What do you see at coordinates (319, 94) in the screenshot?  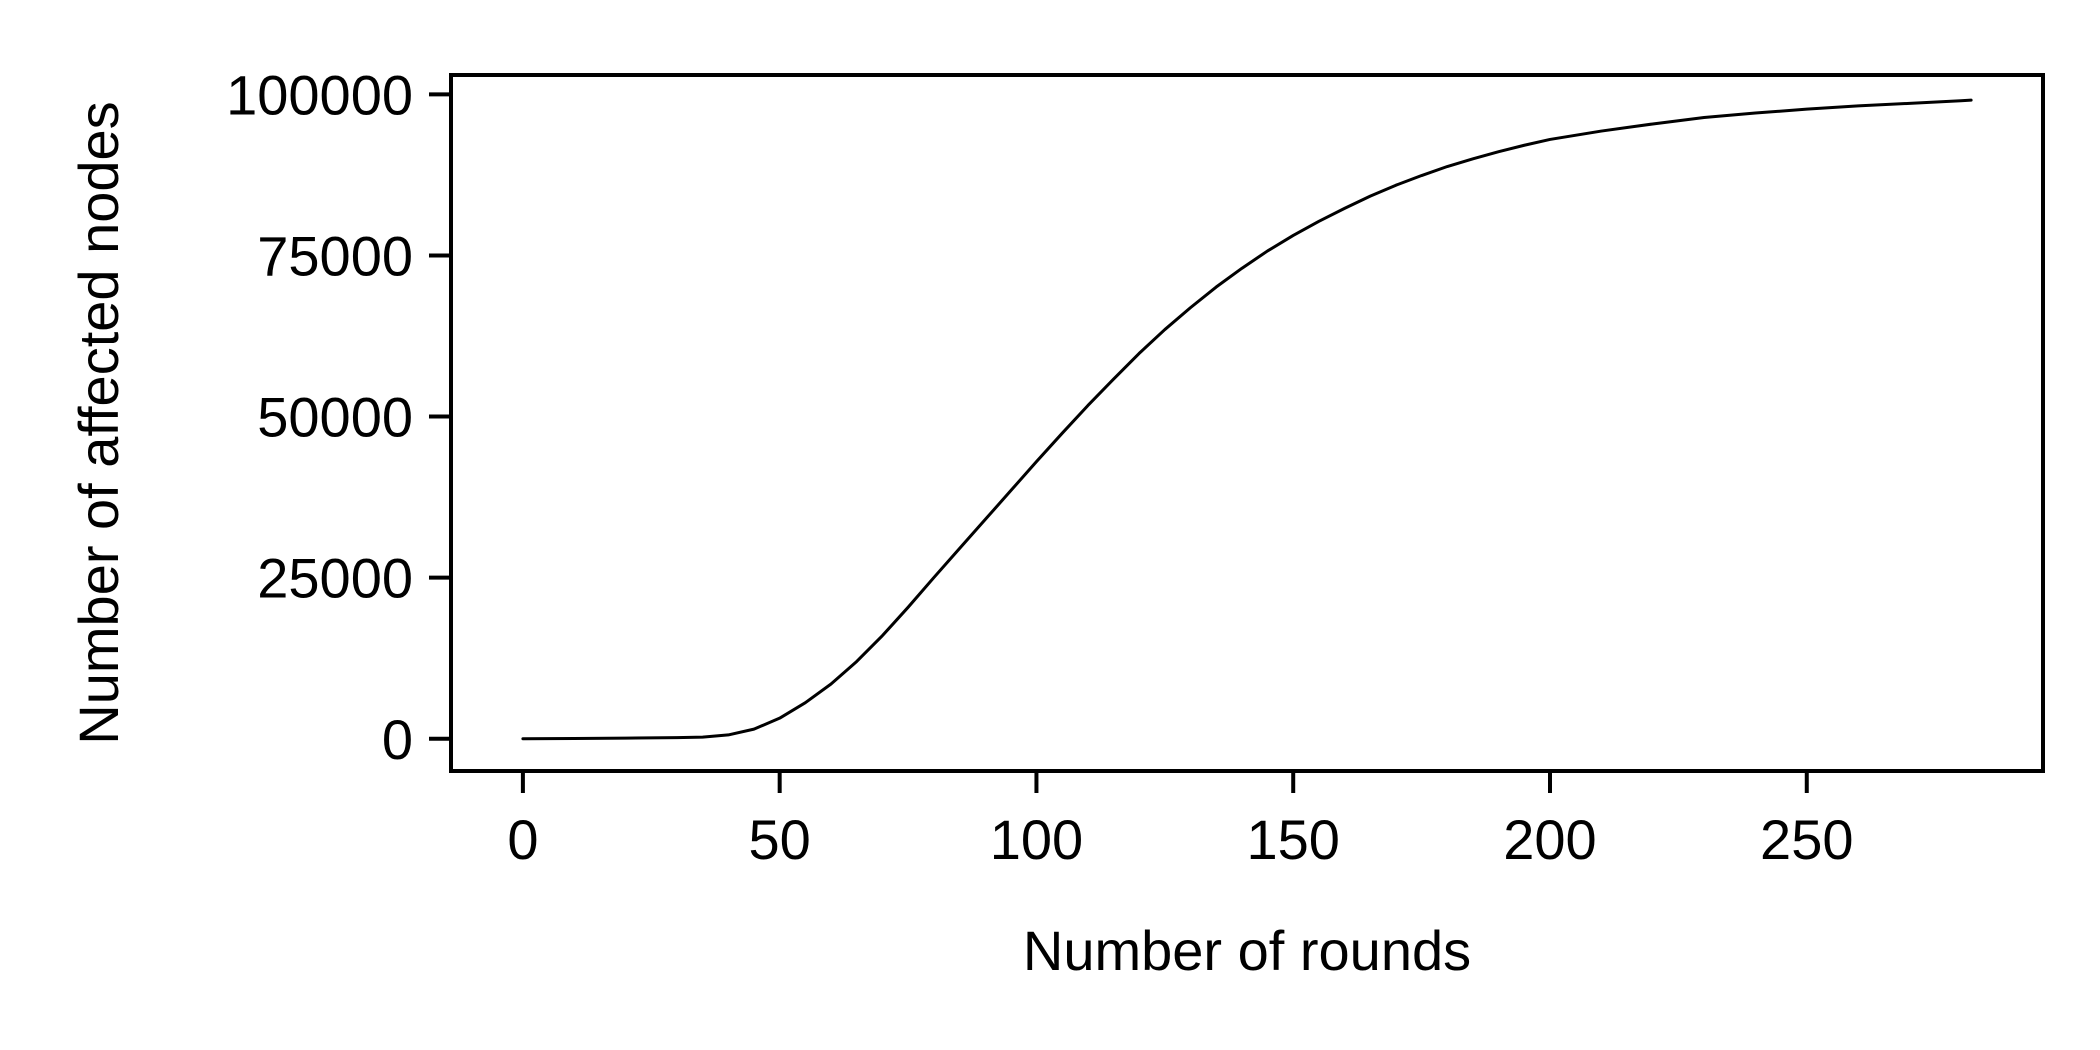 I see `y-tick-label: 100000` at bounding box center [319, 94].